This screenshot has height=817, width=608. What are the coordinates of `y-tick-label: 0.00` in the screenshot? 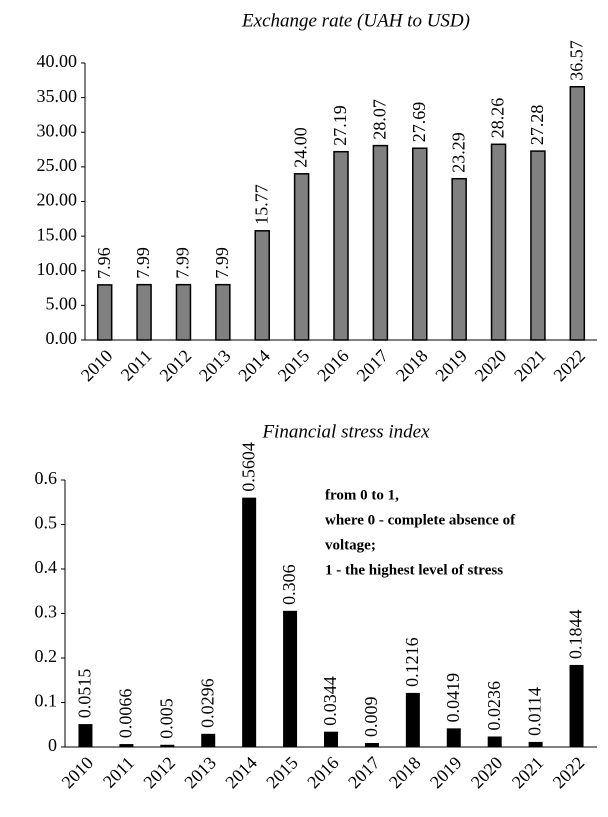 It's located at (62, 338).